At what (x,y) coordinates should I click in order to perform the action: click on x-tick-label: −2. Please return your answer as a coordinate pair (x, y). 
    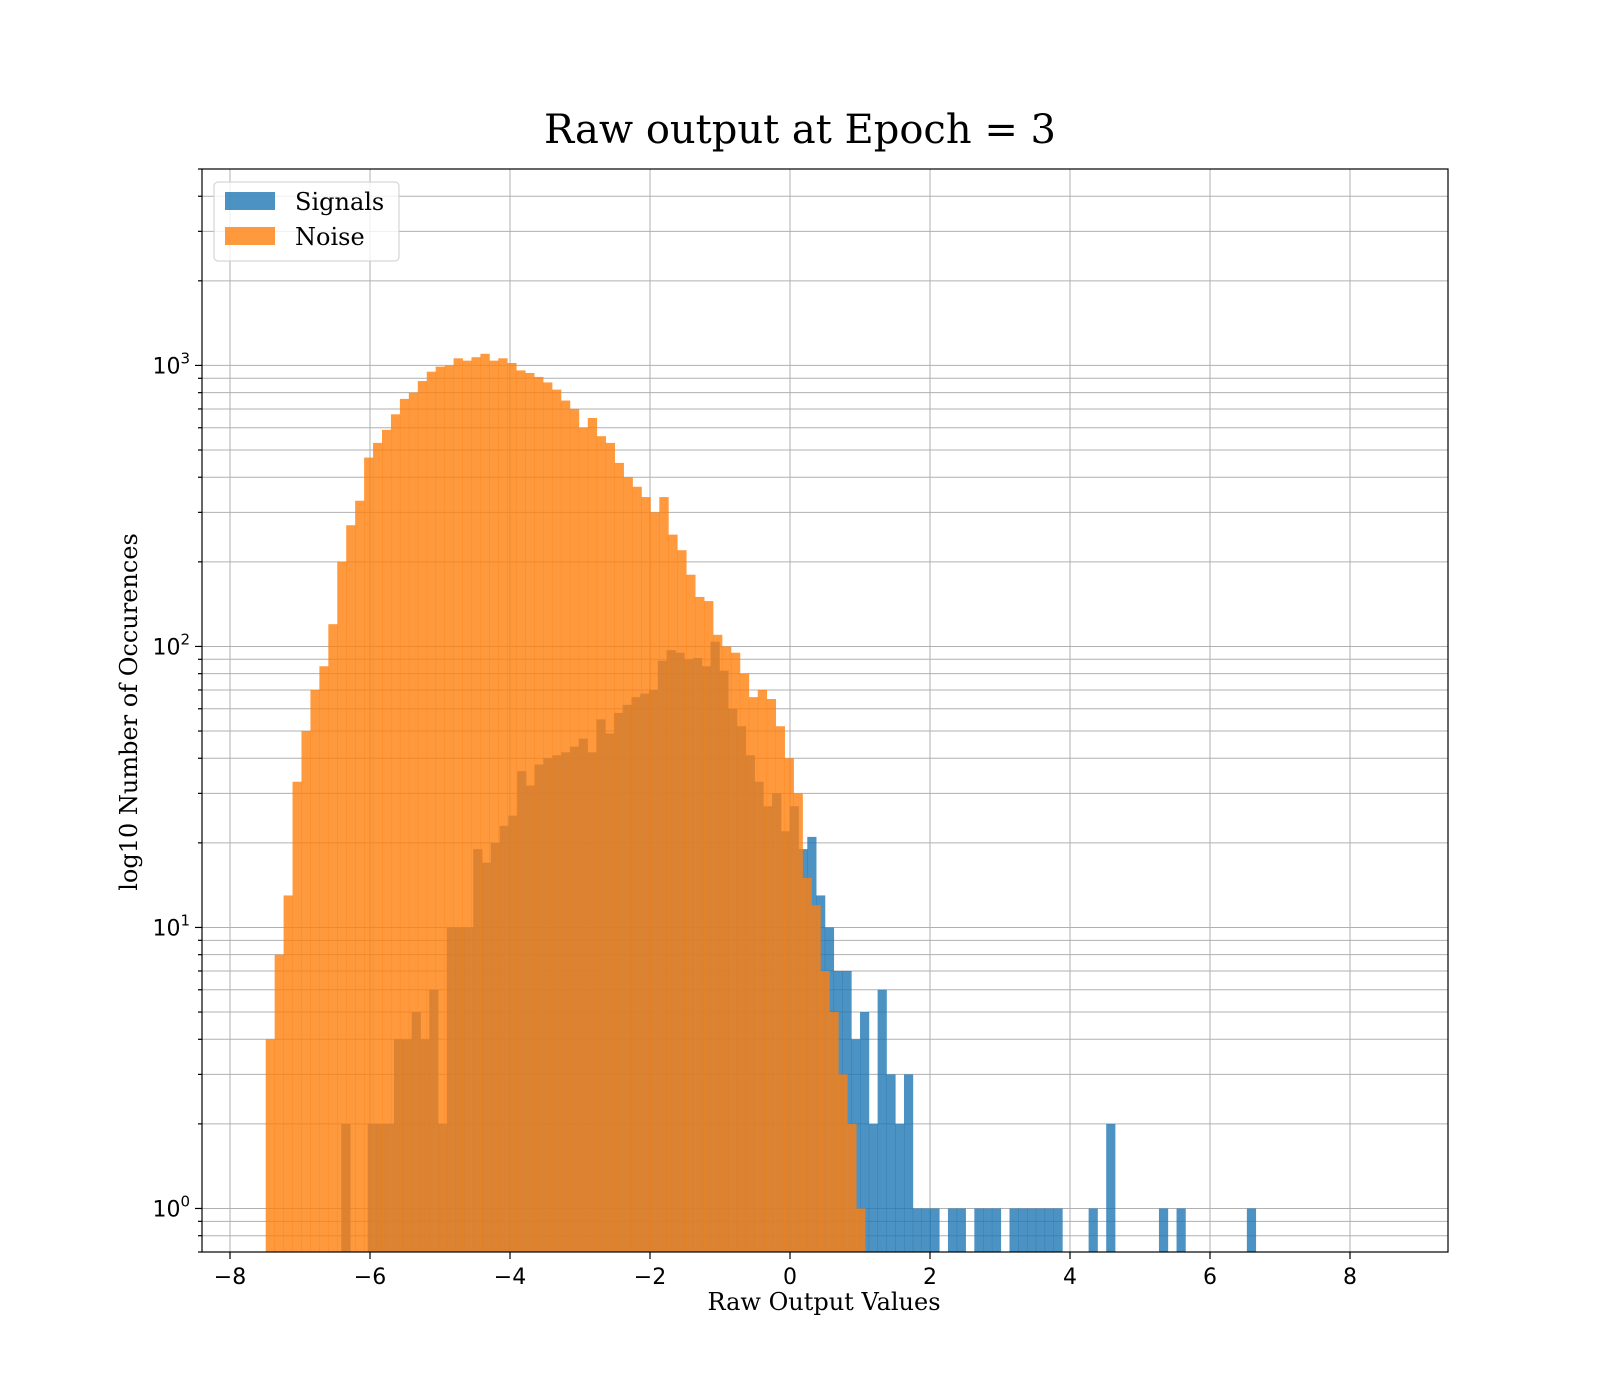
    Looking at the image, I should click on (650, 1277).